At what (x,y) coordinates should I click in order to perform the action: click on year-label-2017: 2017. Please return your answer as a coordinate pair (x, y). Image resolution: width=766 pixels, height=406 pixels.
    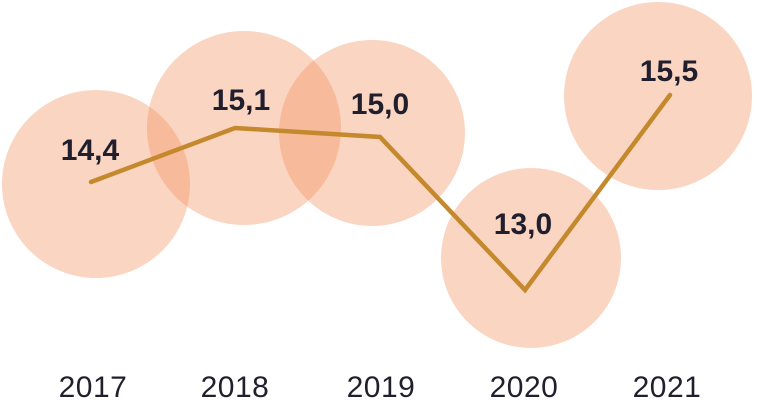
    Looking at the image, I should click on (93, 387).